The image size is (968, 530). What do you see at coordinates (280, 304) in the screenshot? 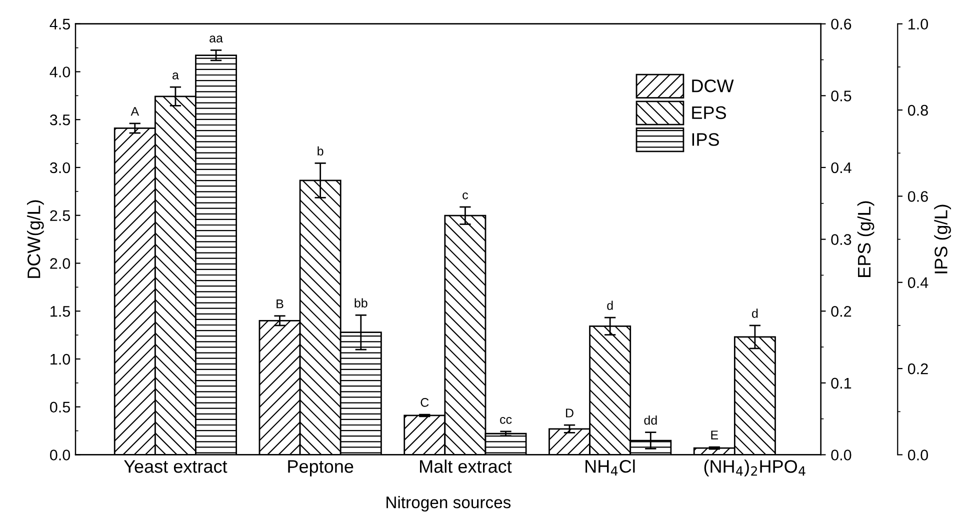
I see `data-label: B` at bounding box center [280, 304].